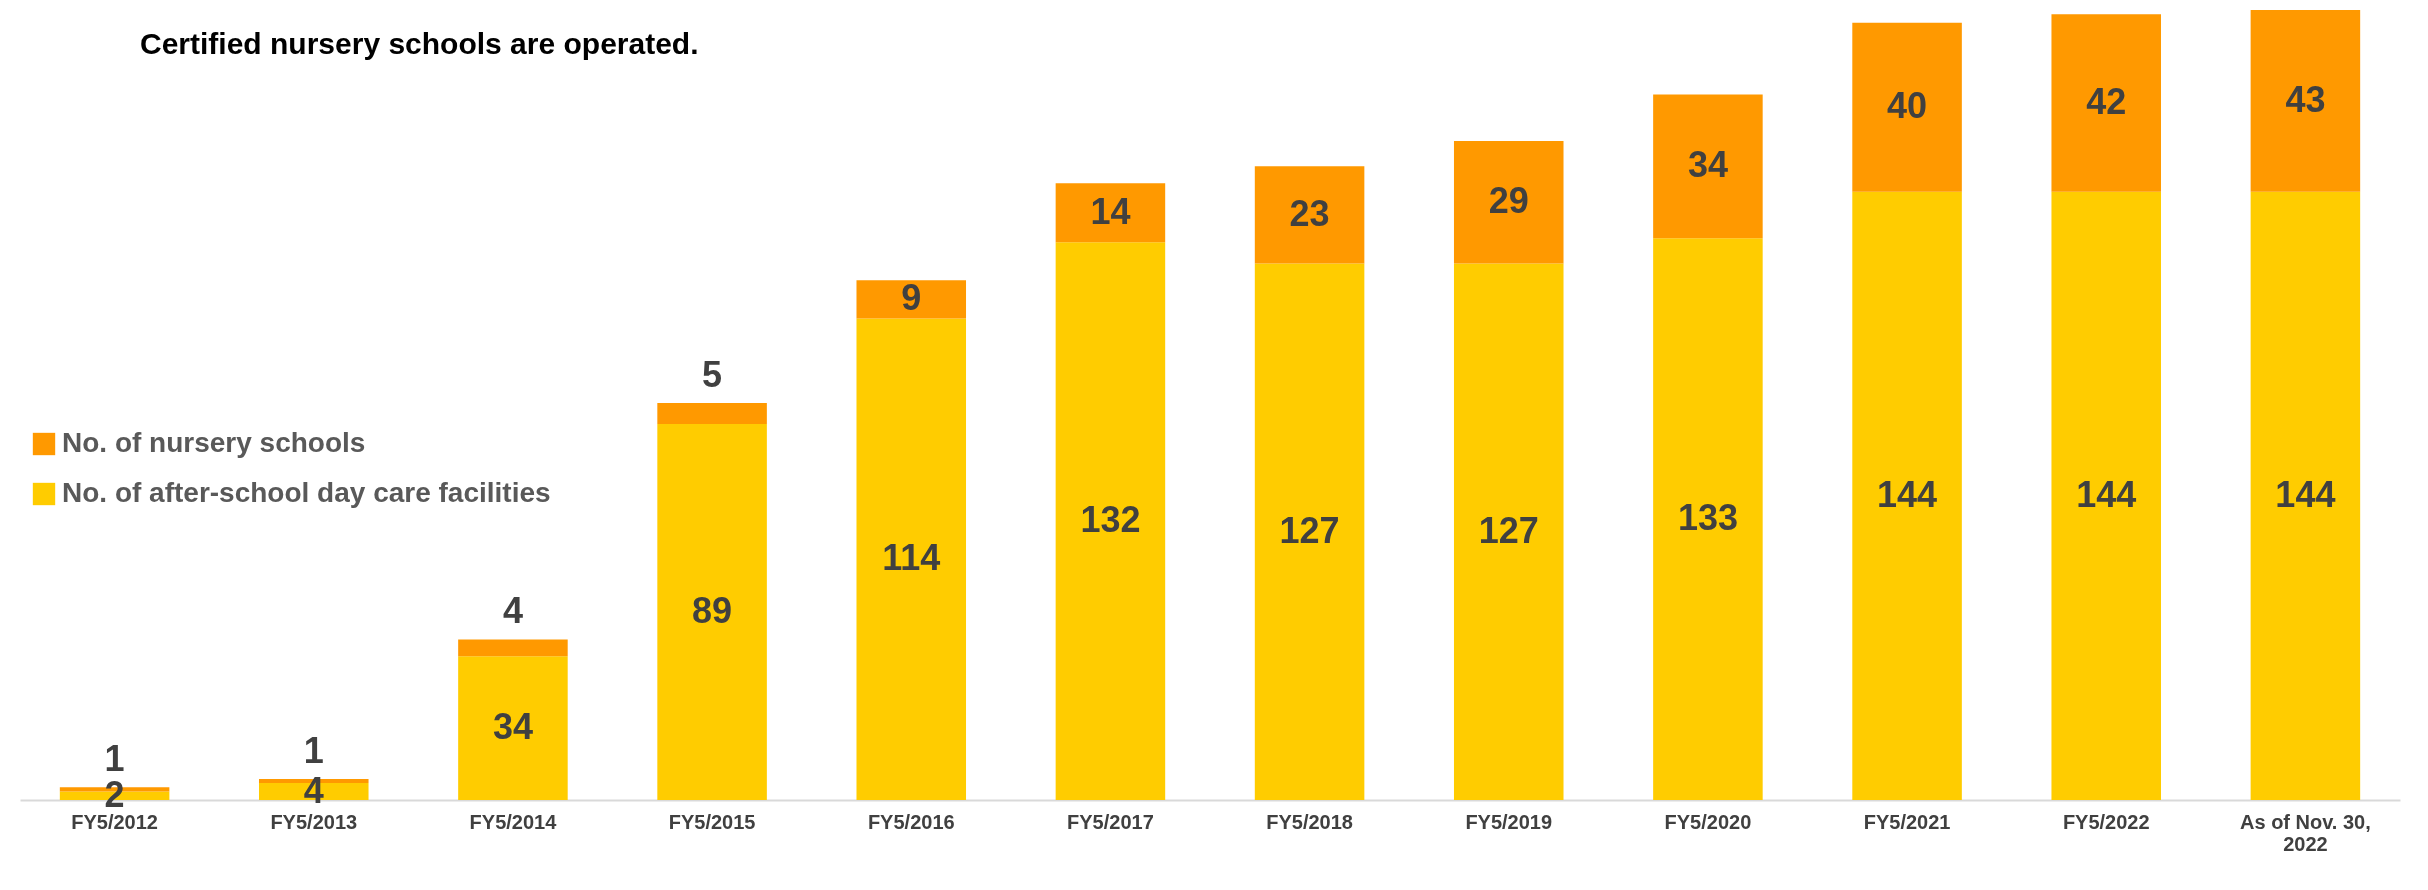 The width and height of the screenshot is (2428, 890). I want to click on x-tick-label: FY5/2017, so click(1110, 821).